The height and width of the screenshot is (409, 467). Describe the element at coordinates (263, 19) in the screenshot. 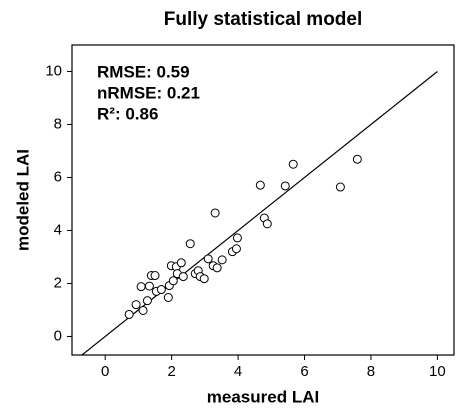

I see `chart-title: Fully statistical model` at that location.